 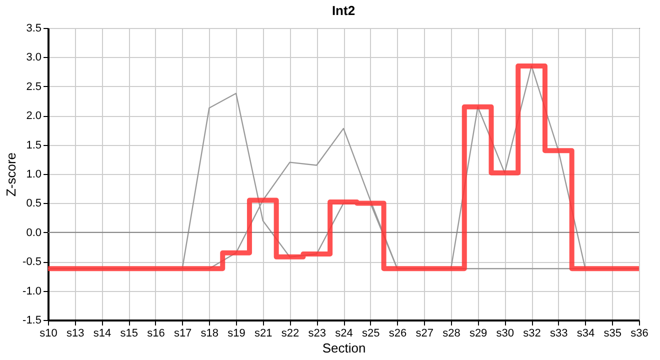 I want to click on x-tick-label: s17, so click(x=183, y=334).